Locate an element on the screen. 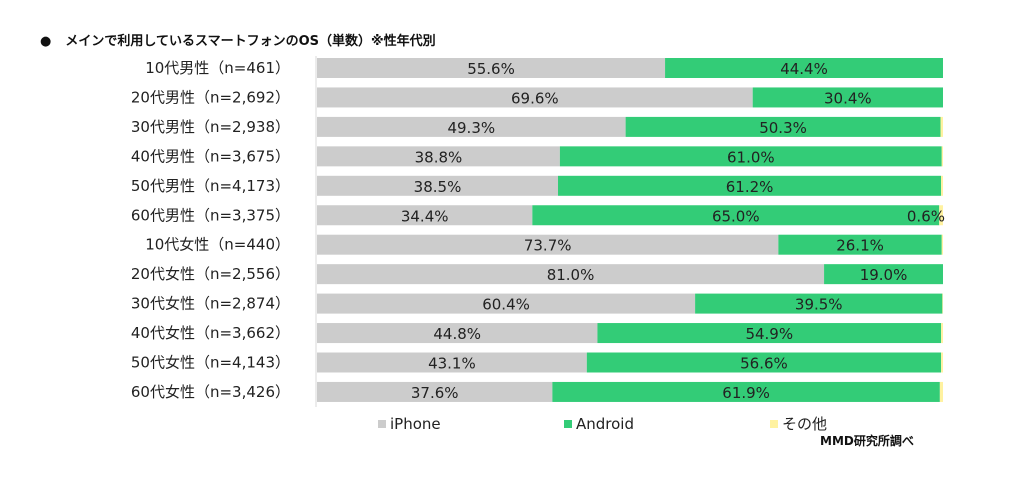 The height and width of the screenshot is (482, 1024). legend: iPhone Android その他 is located at coordinates (602, 424).